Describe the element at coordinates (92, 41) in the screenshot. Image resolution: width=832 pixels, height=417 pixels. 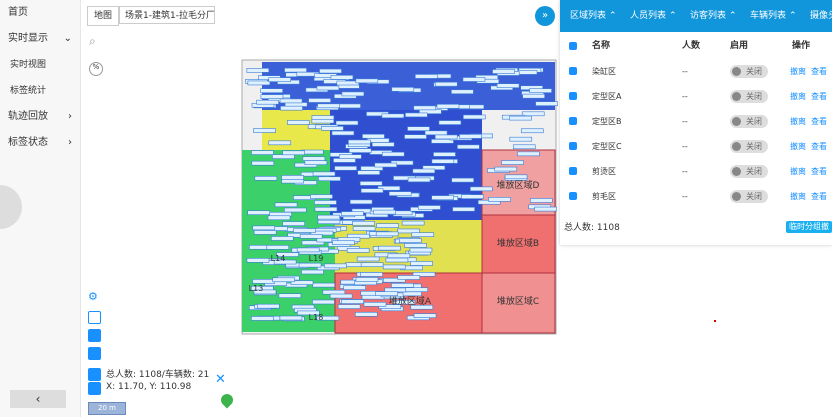
I see `search-icon: ⌕` at that location.